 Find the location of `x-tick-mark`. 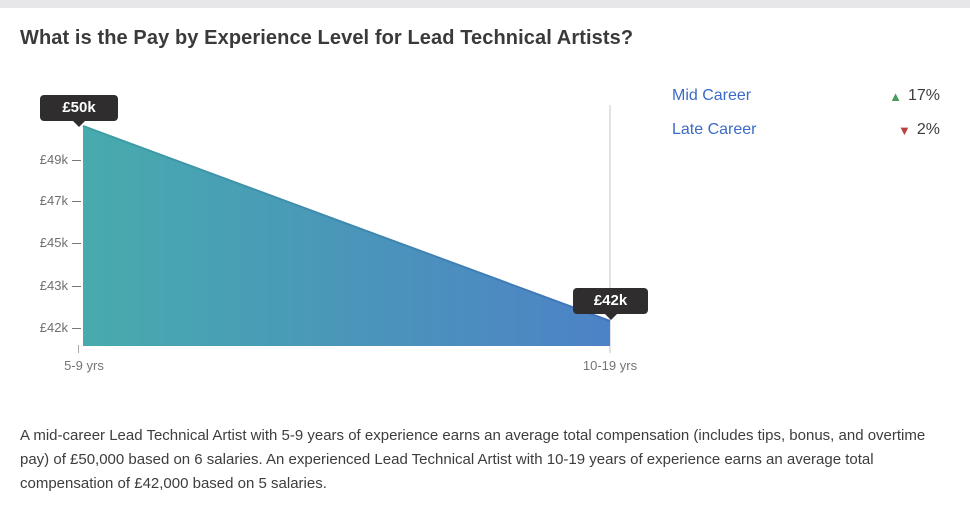

x-tick-mark is located at coordinates (78, 349).